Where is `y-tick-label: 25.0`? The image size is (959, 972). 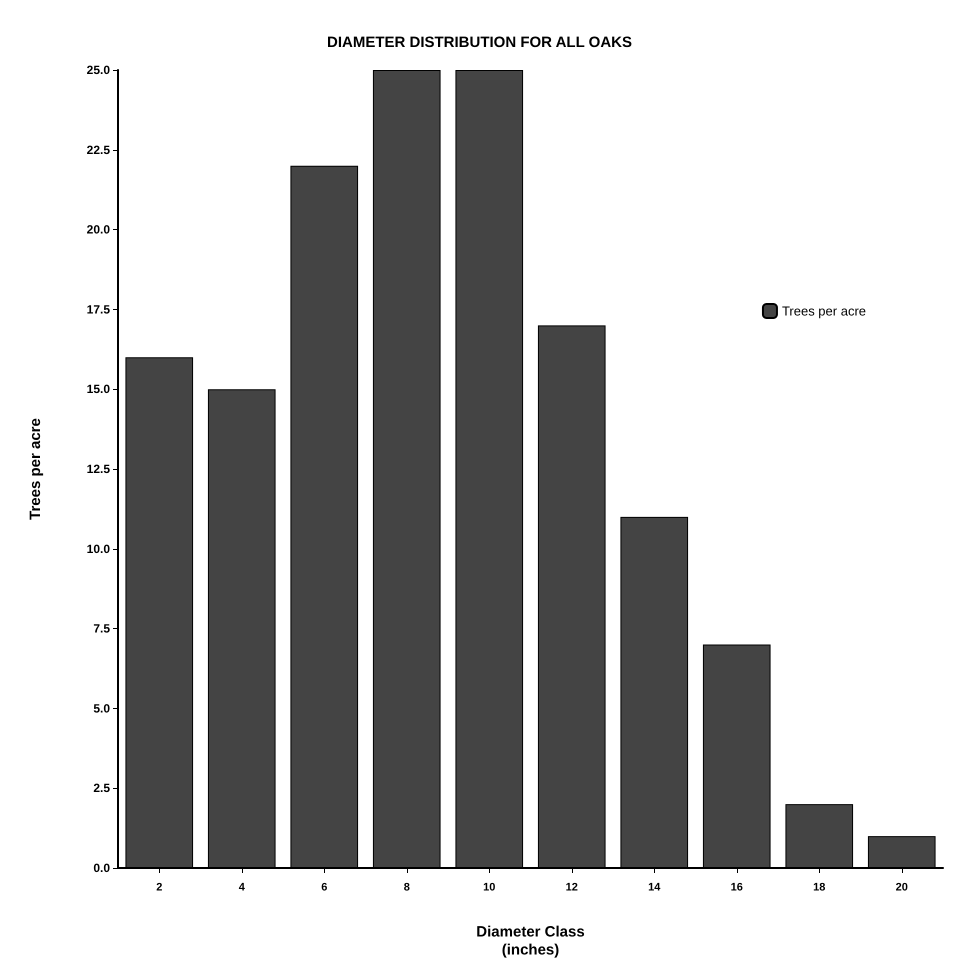 y-tick-label: 25.0 is located at coordinates (98, 70).